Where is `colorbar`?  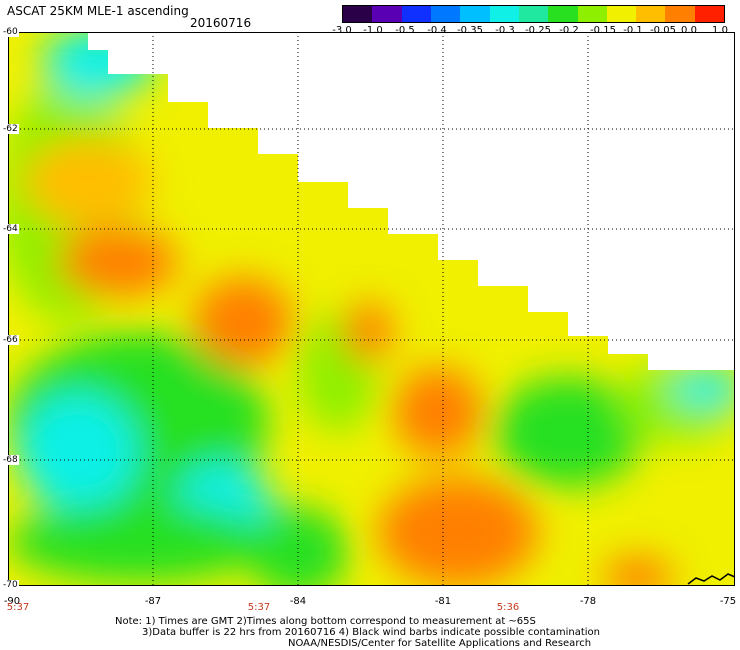 colorbar is located at coordinates (533, 14).